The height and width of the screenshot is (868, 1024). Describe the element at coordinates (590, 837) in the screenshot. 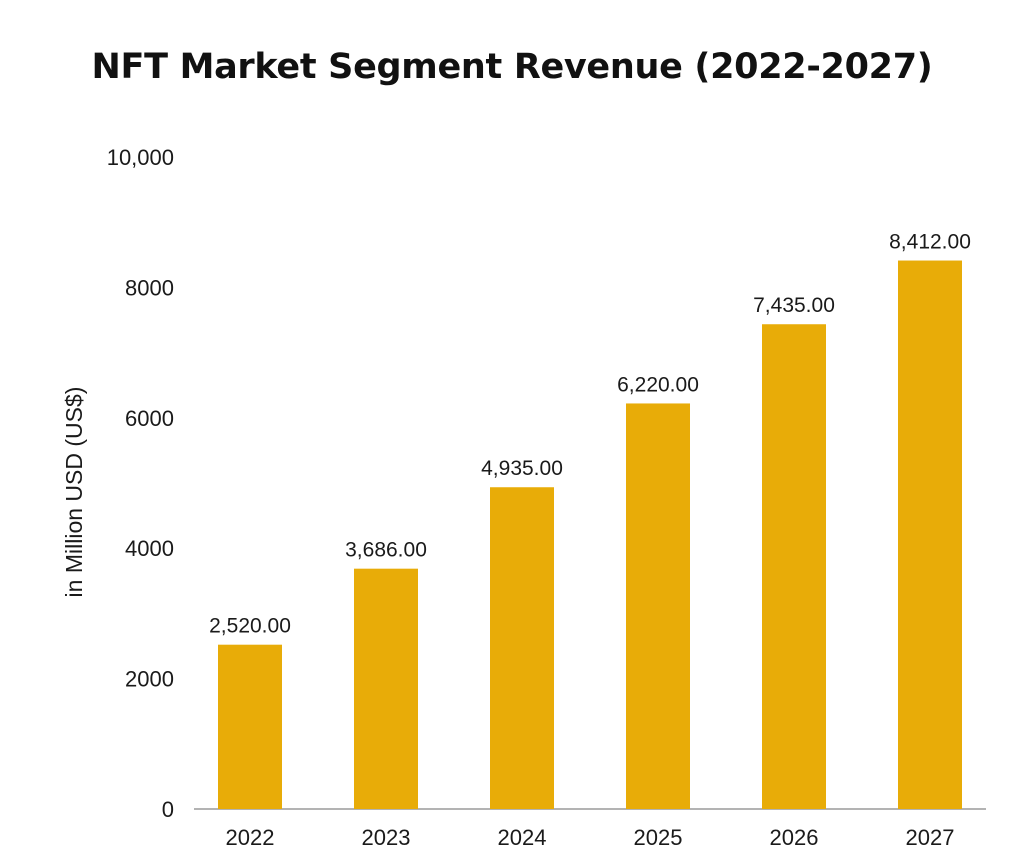

I see `x-tick-labels: 2022 2023 2024 2025 2026 2027` at that location.